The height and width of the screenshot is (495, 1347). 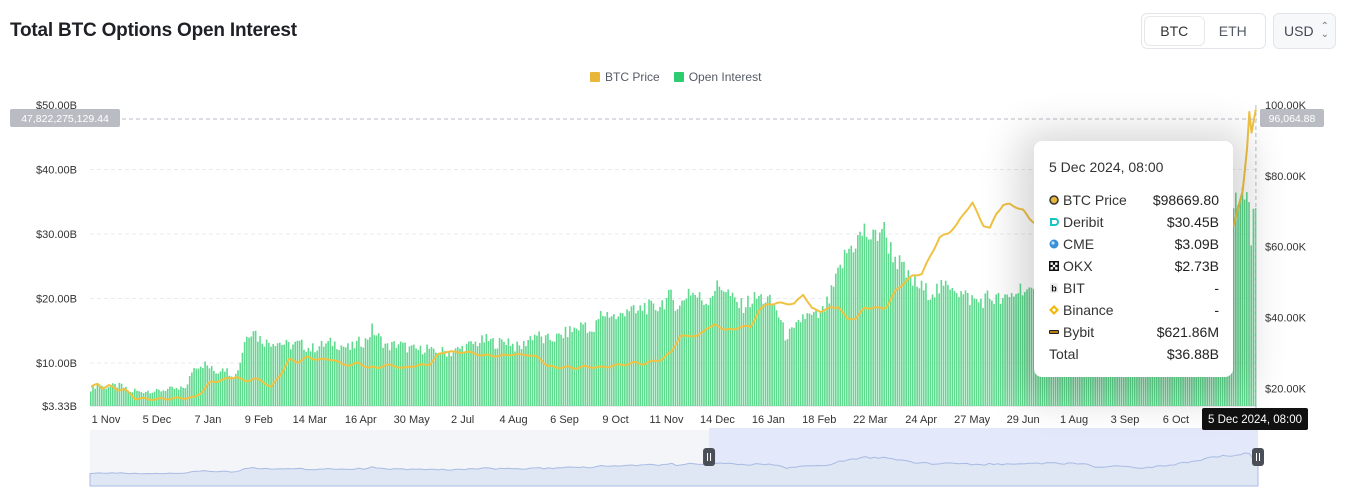 What do you see at coordinates (1304, 31) in the screenshot?
I see `currency-select: USD ⌃ ⌄` at bounding box center [1304, 31].